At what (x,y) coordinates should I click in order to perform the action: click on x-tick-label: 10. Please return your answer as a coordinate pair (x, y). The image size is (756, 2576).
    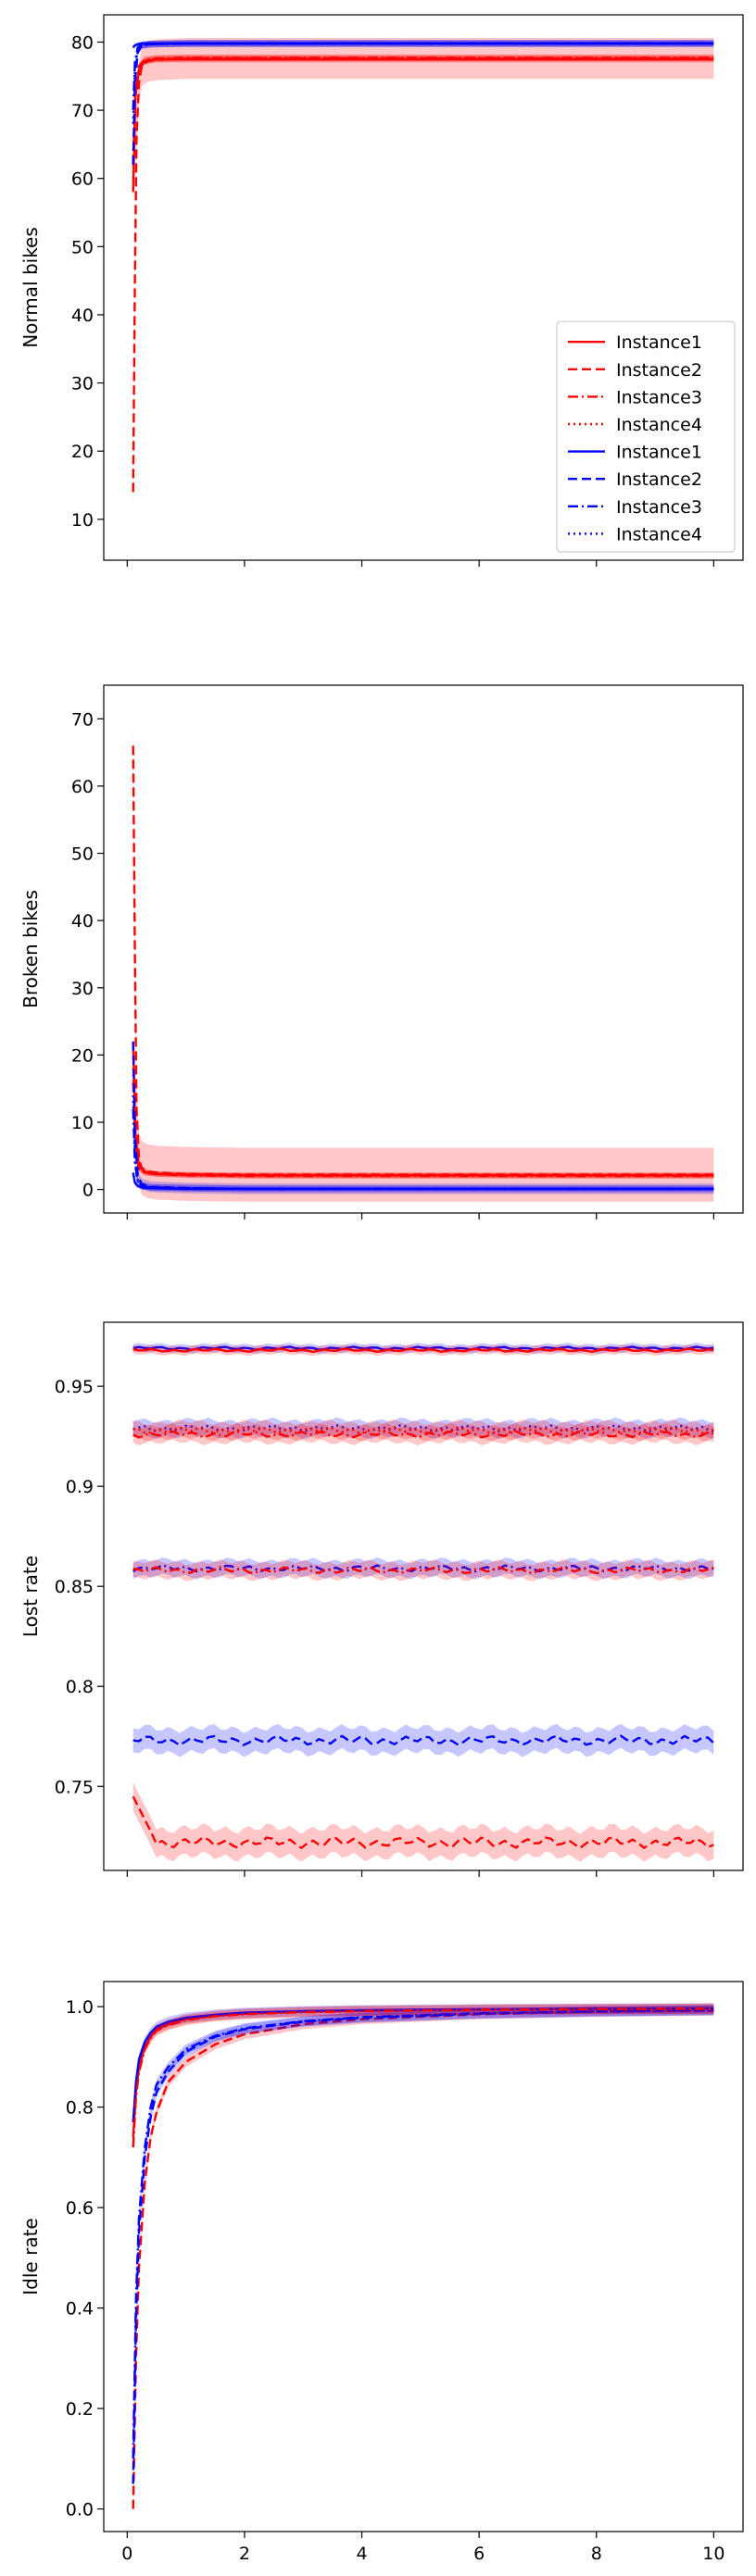
    Looking at the image, I should click on (713, 2554).